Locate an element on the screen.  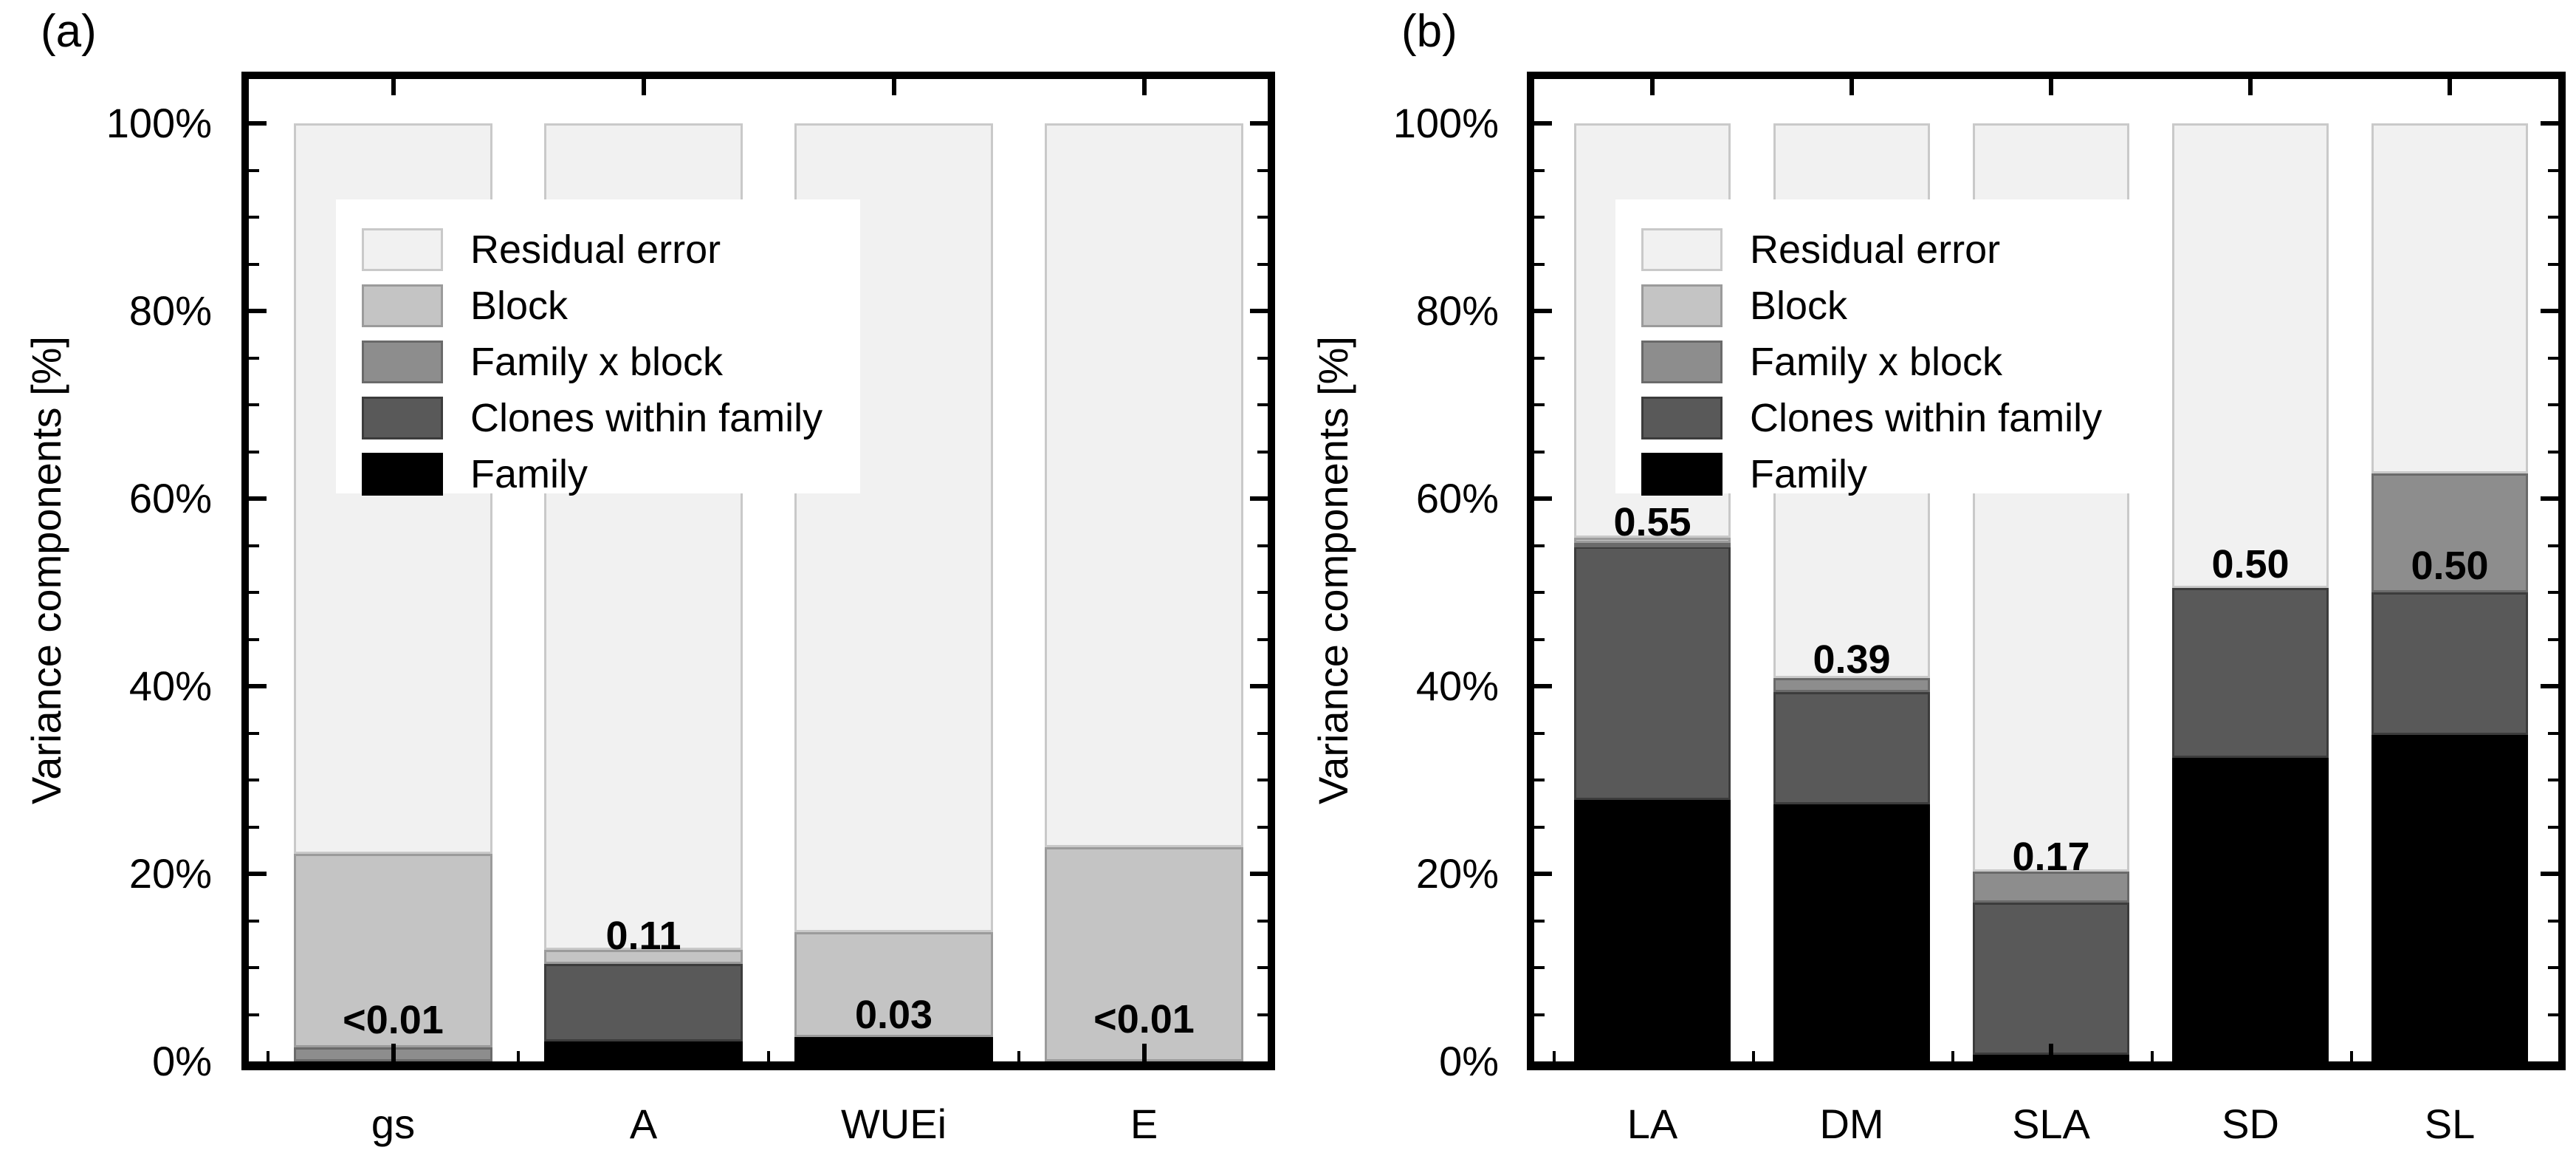
axis-spine-top is located at coordinates (758, 75).